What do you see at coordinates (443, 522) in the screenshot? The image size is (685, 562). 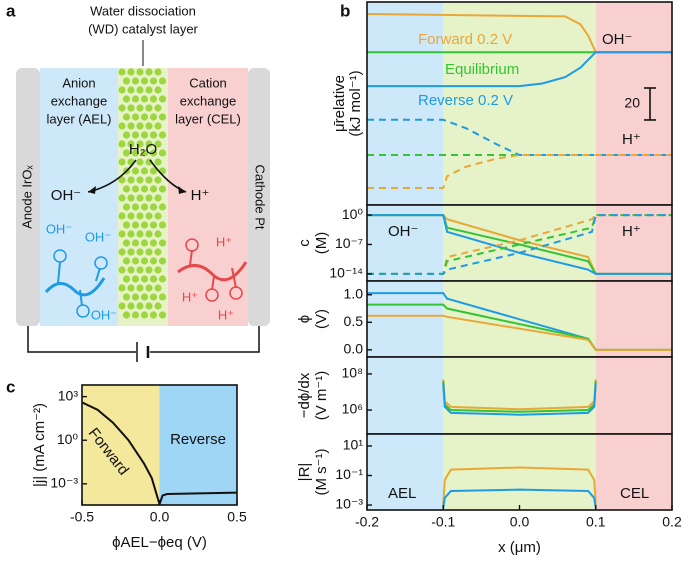 I see `x-tick-label: -0.1` at bounding box center [443, 522].